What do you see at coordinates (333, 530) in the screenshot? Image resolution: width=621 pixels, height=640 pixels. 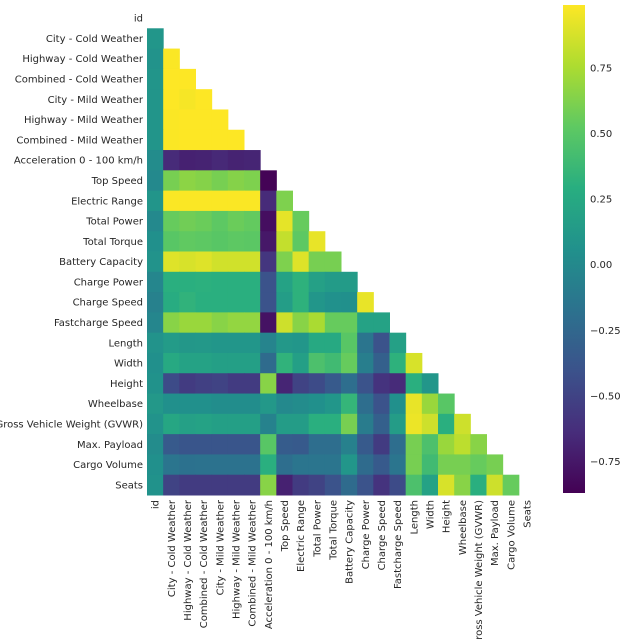 I see `x-tick-label: Total Torque` at bounding box center [333, 530].